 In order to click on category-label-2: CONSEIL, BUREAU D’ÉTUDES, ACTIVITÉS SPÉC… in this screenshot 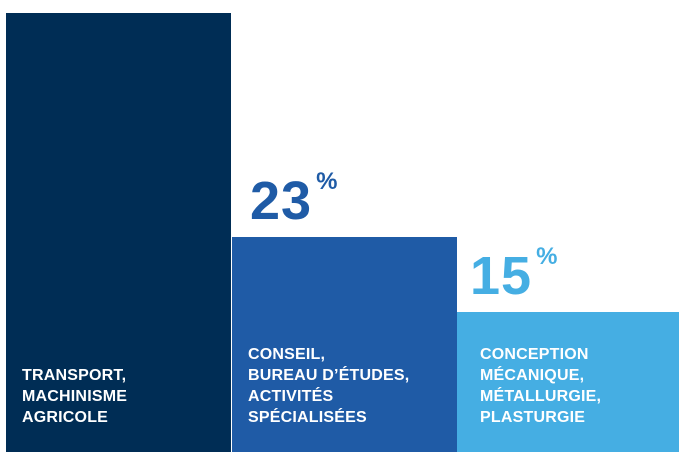, I will do `click(329, 386)`.